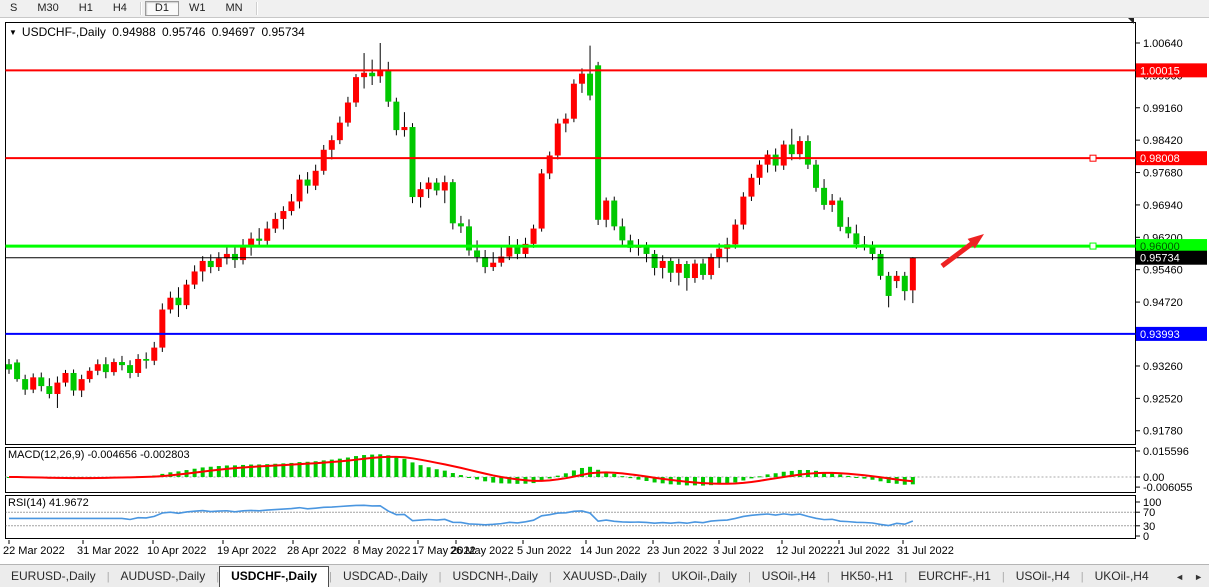 The height and width of the screenshot is (587, 1209). What do you see at coordinates (962, 251) in the screenshot?
I see `arrow-annotation` at bounding box center [962, 251].